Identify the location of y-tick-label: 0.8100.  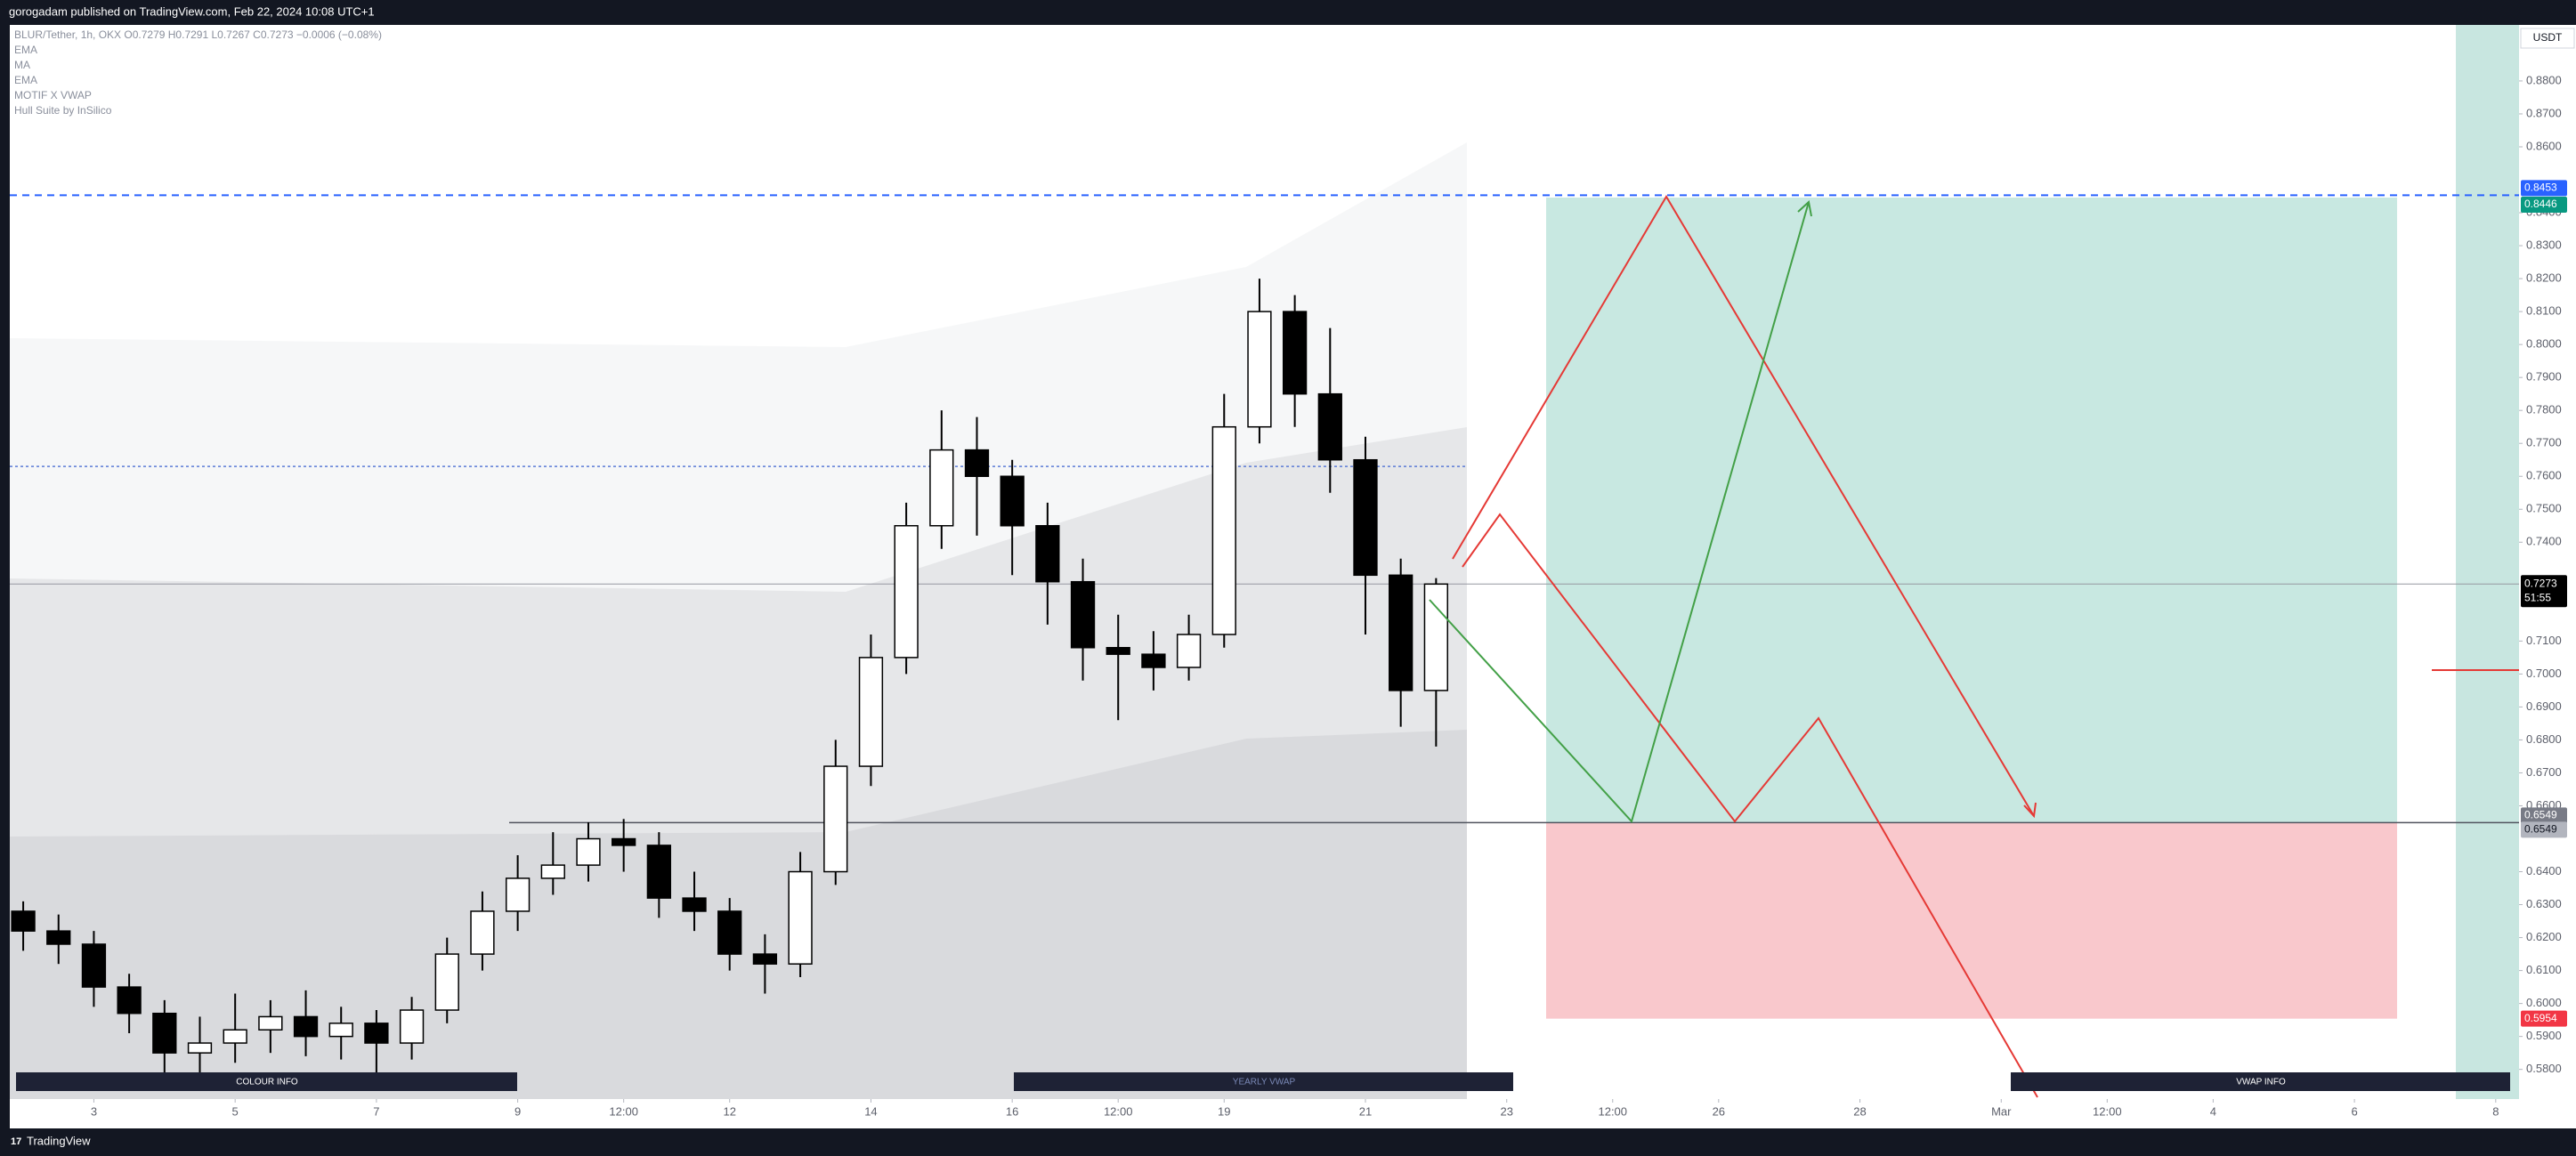
(2544, 311).